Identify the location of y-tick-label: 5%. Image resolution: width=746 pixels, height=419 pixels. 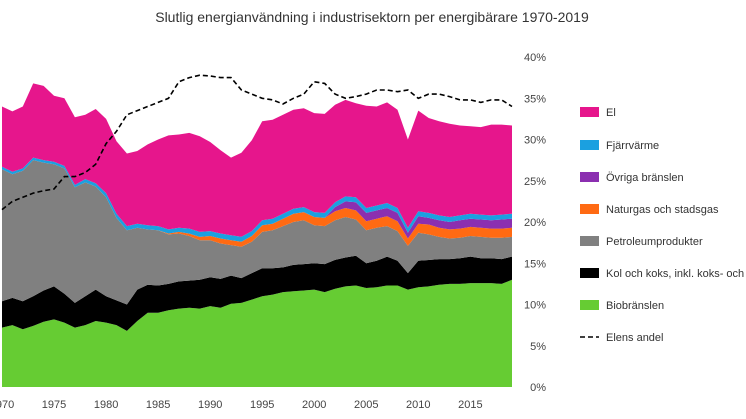
(538, 347).